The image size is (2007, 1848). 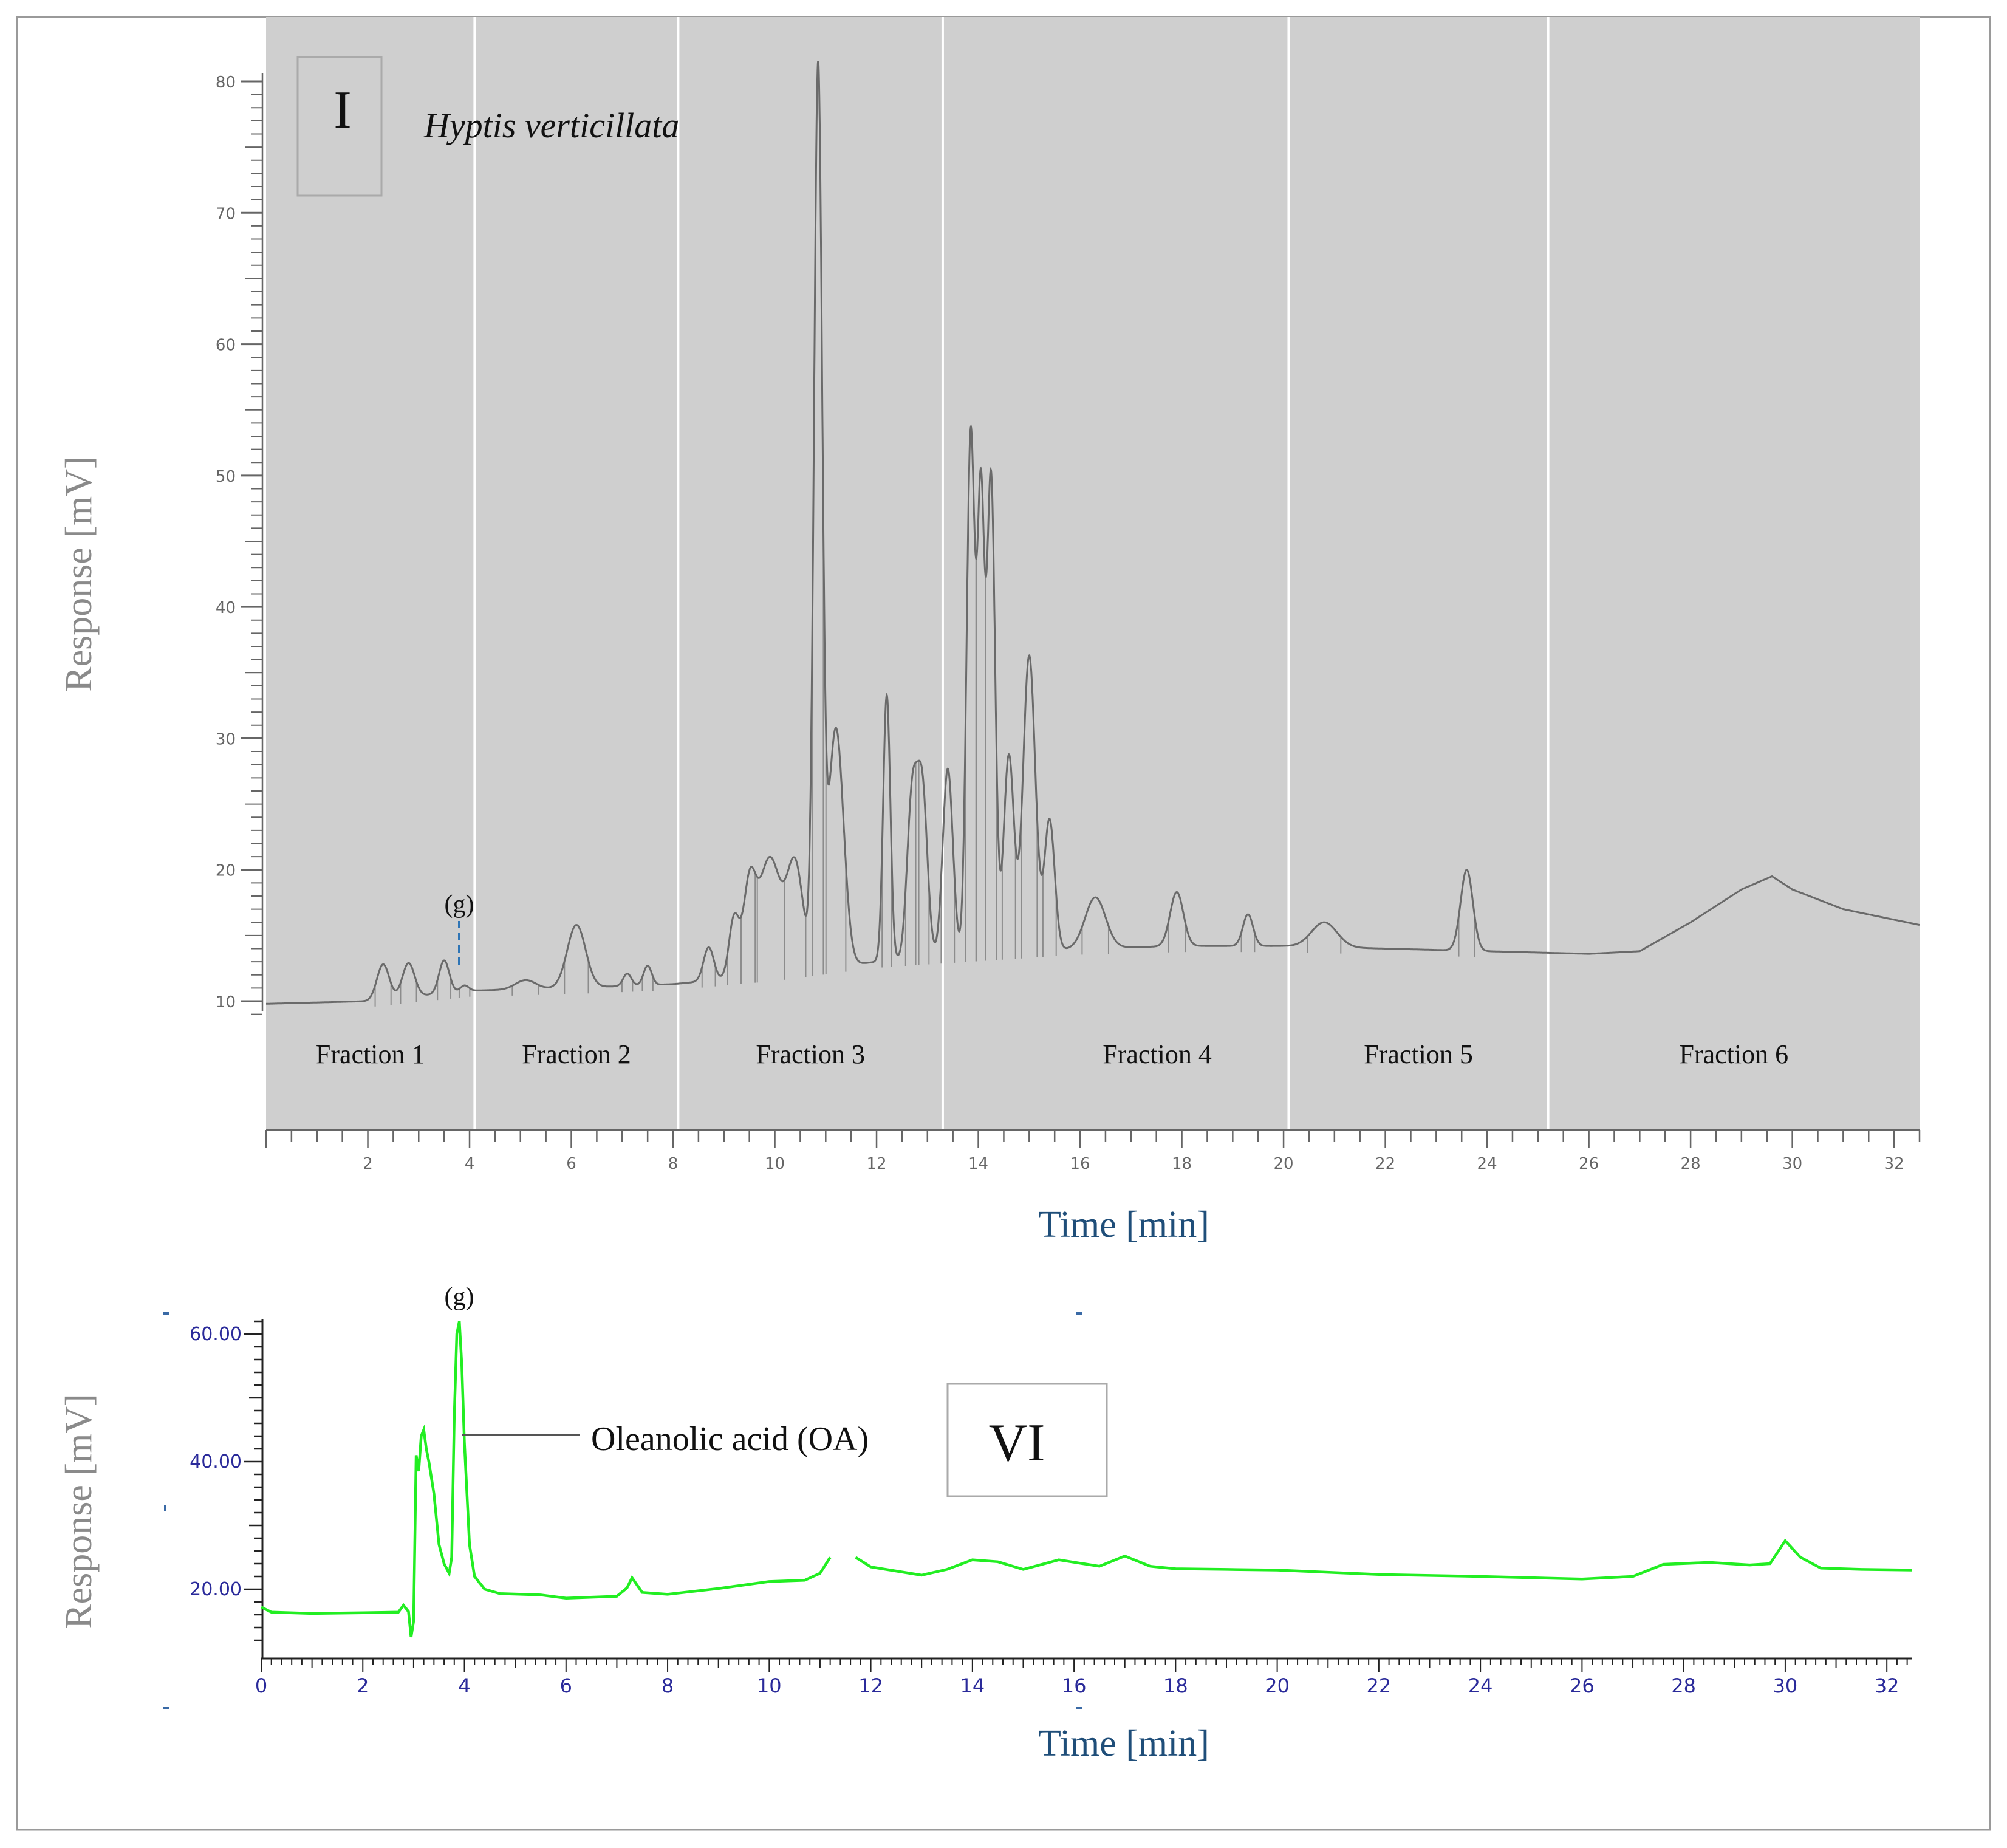 I want to click on panel-VI-x-axis-title: Time [min], so click(x=1123, y=1743).